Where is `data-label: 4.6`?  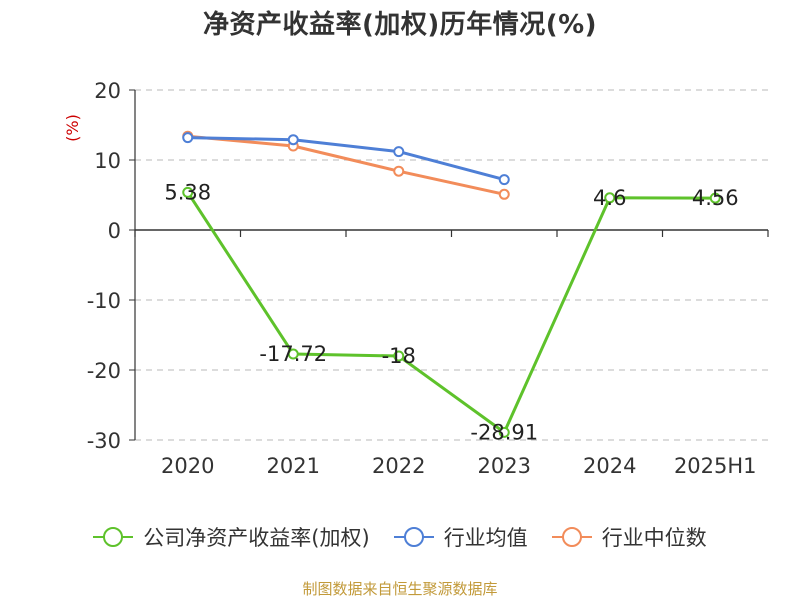 data-label: 4.6 is located at coordinates (609, 198).